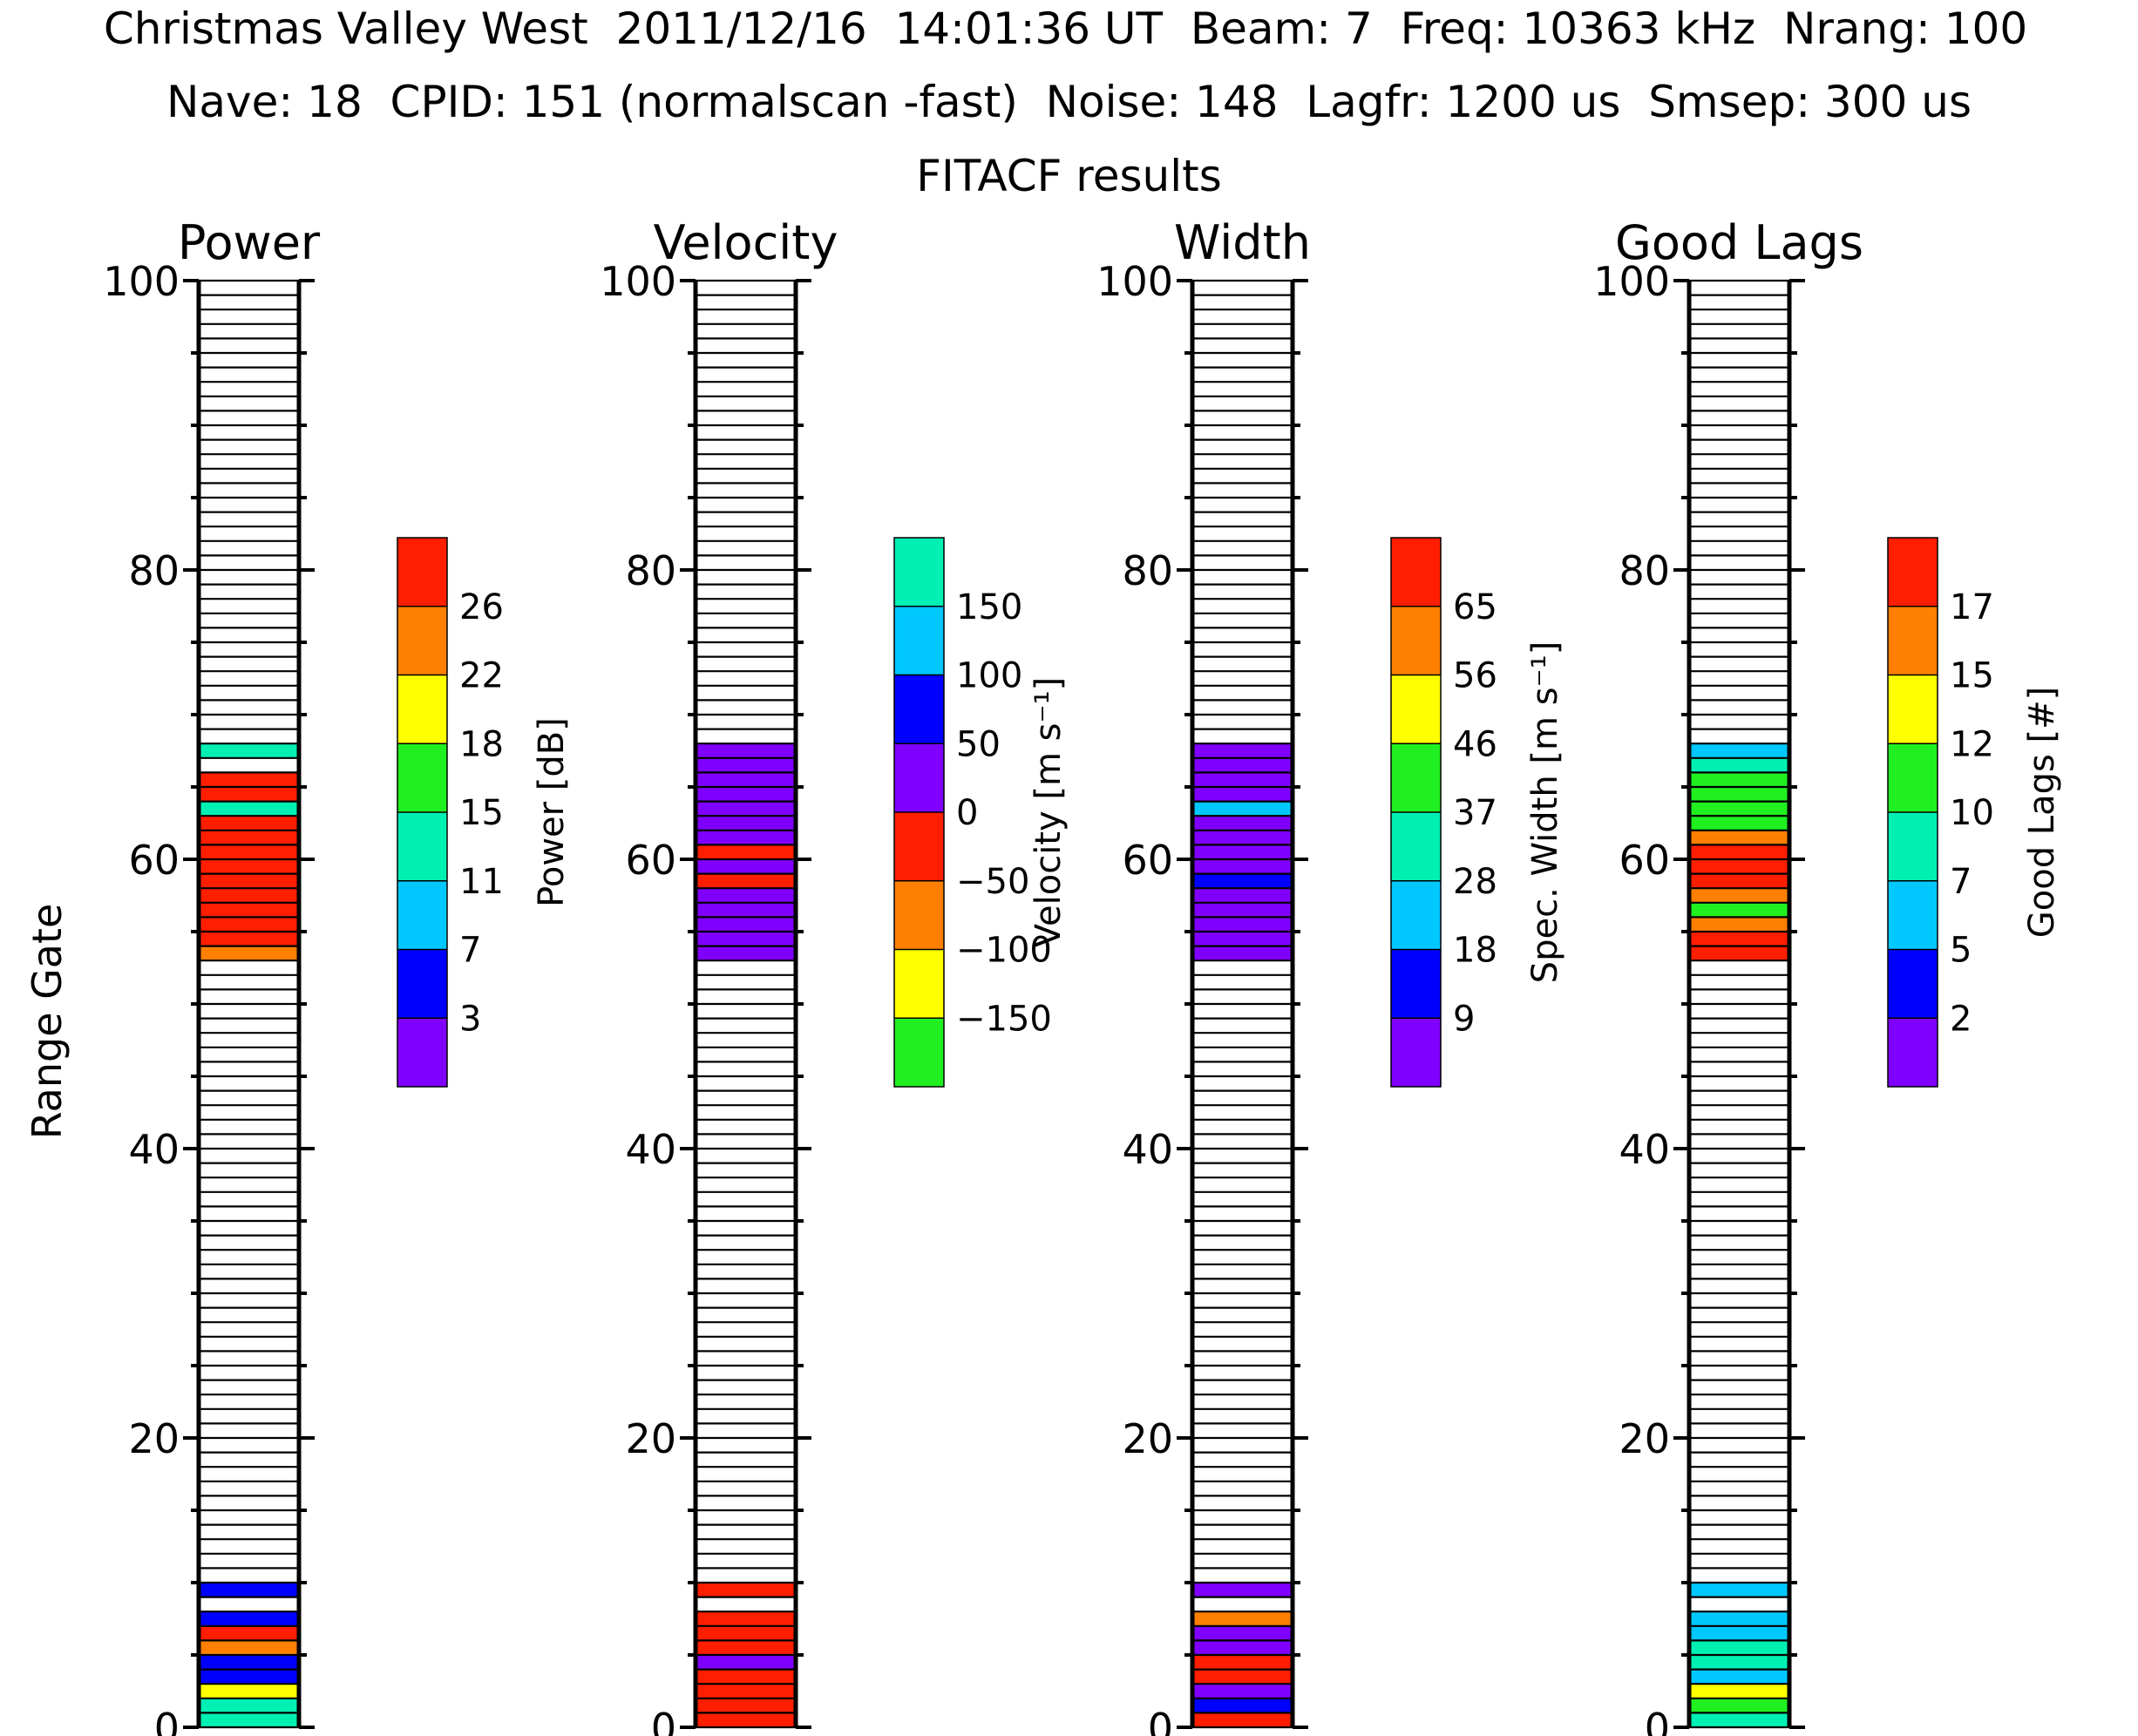 The height and width of the screenshot is (1736, 2138). Describe the element at coordinates (1464, 1019) in the screenshot. I see `colorbar-tick-label: 9` at that location.